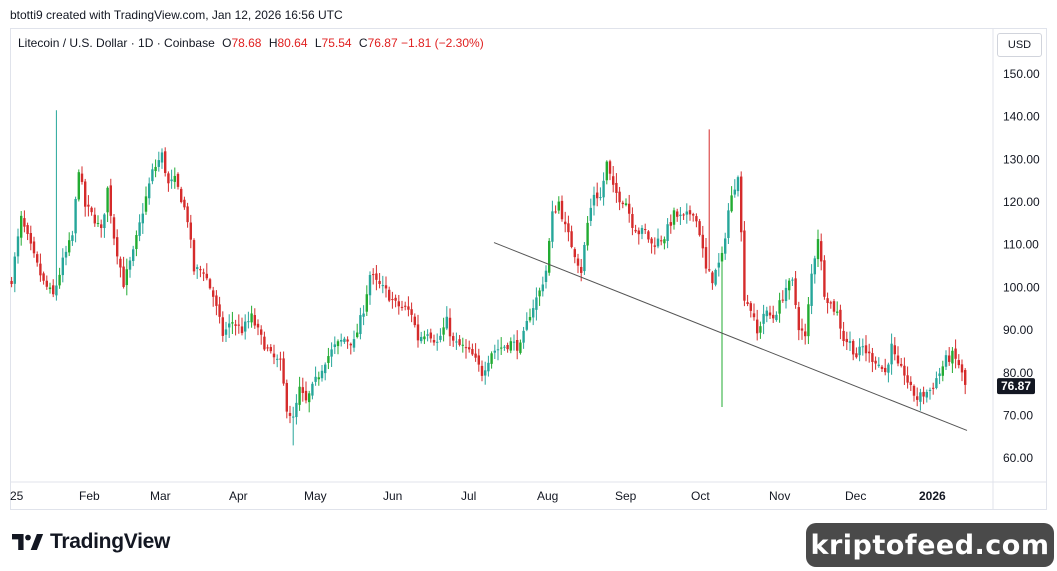  Describe the element at coordinates (91, 542) in the screenshot. I see `tradingview-logo: TradingView` at that location.